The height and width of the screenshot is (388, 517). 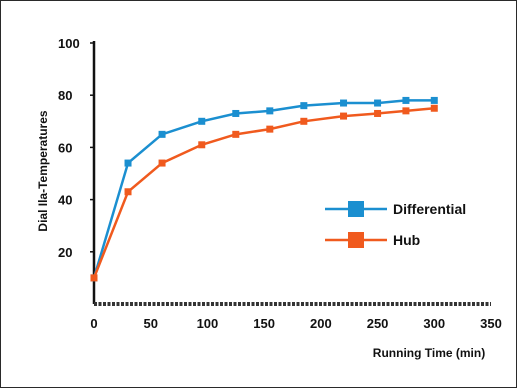 What do you see at coordinates (150, 323) in the screenshot?
I see `x-tick-label: 50` at bounding box center [150, 323].